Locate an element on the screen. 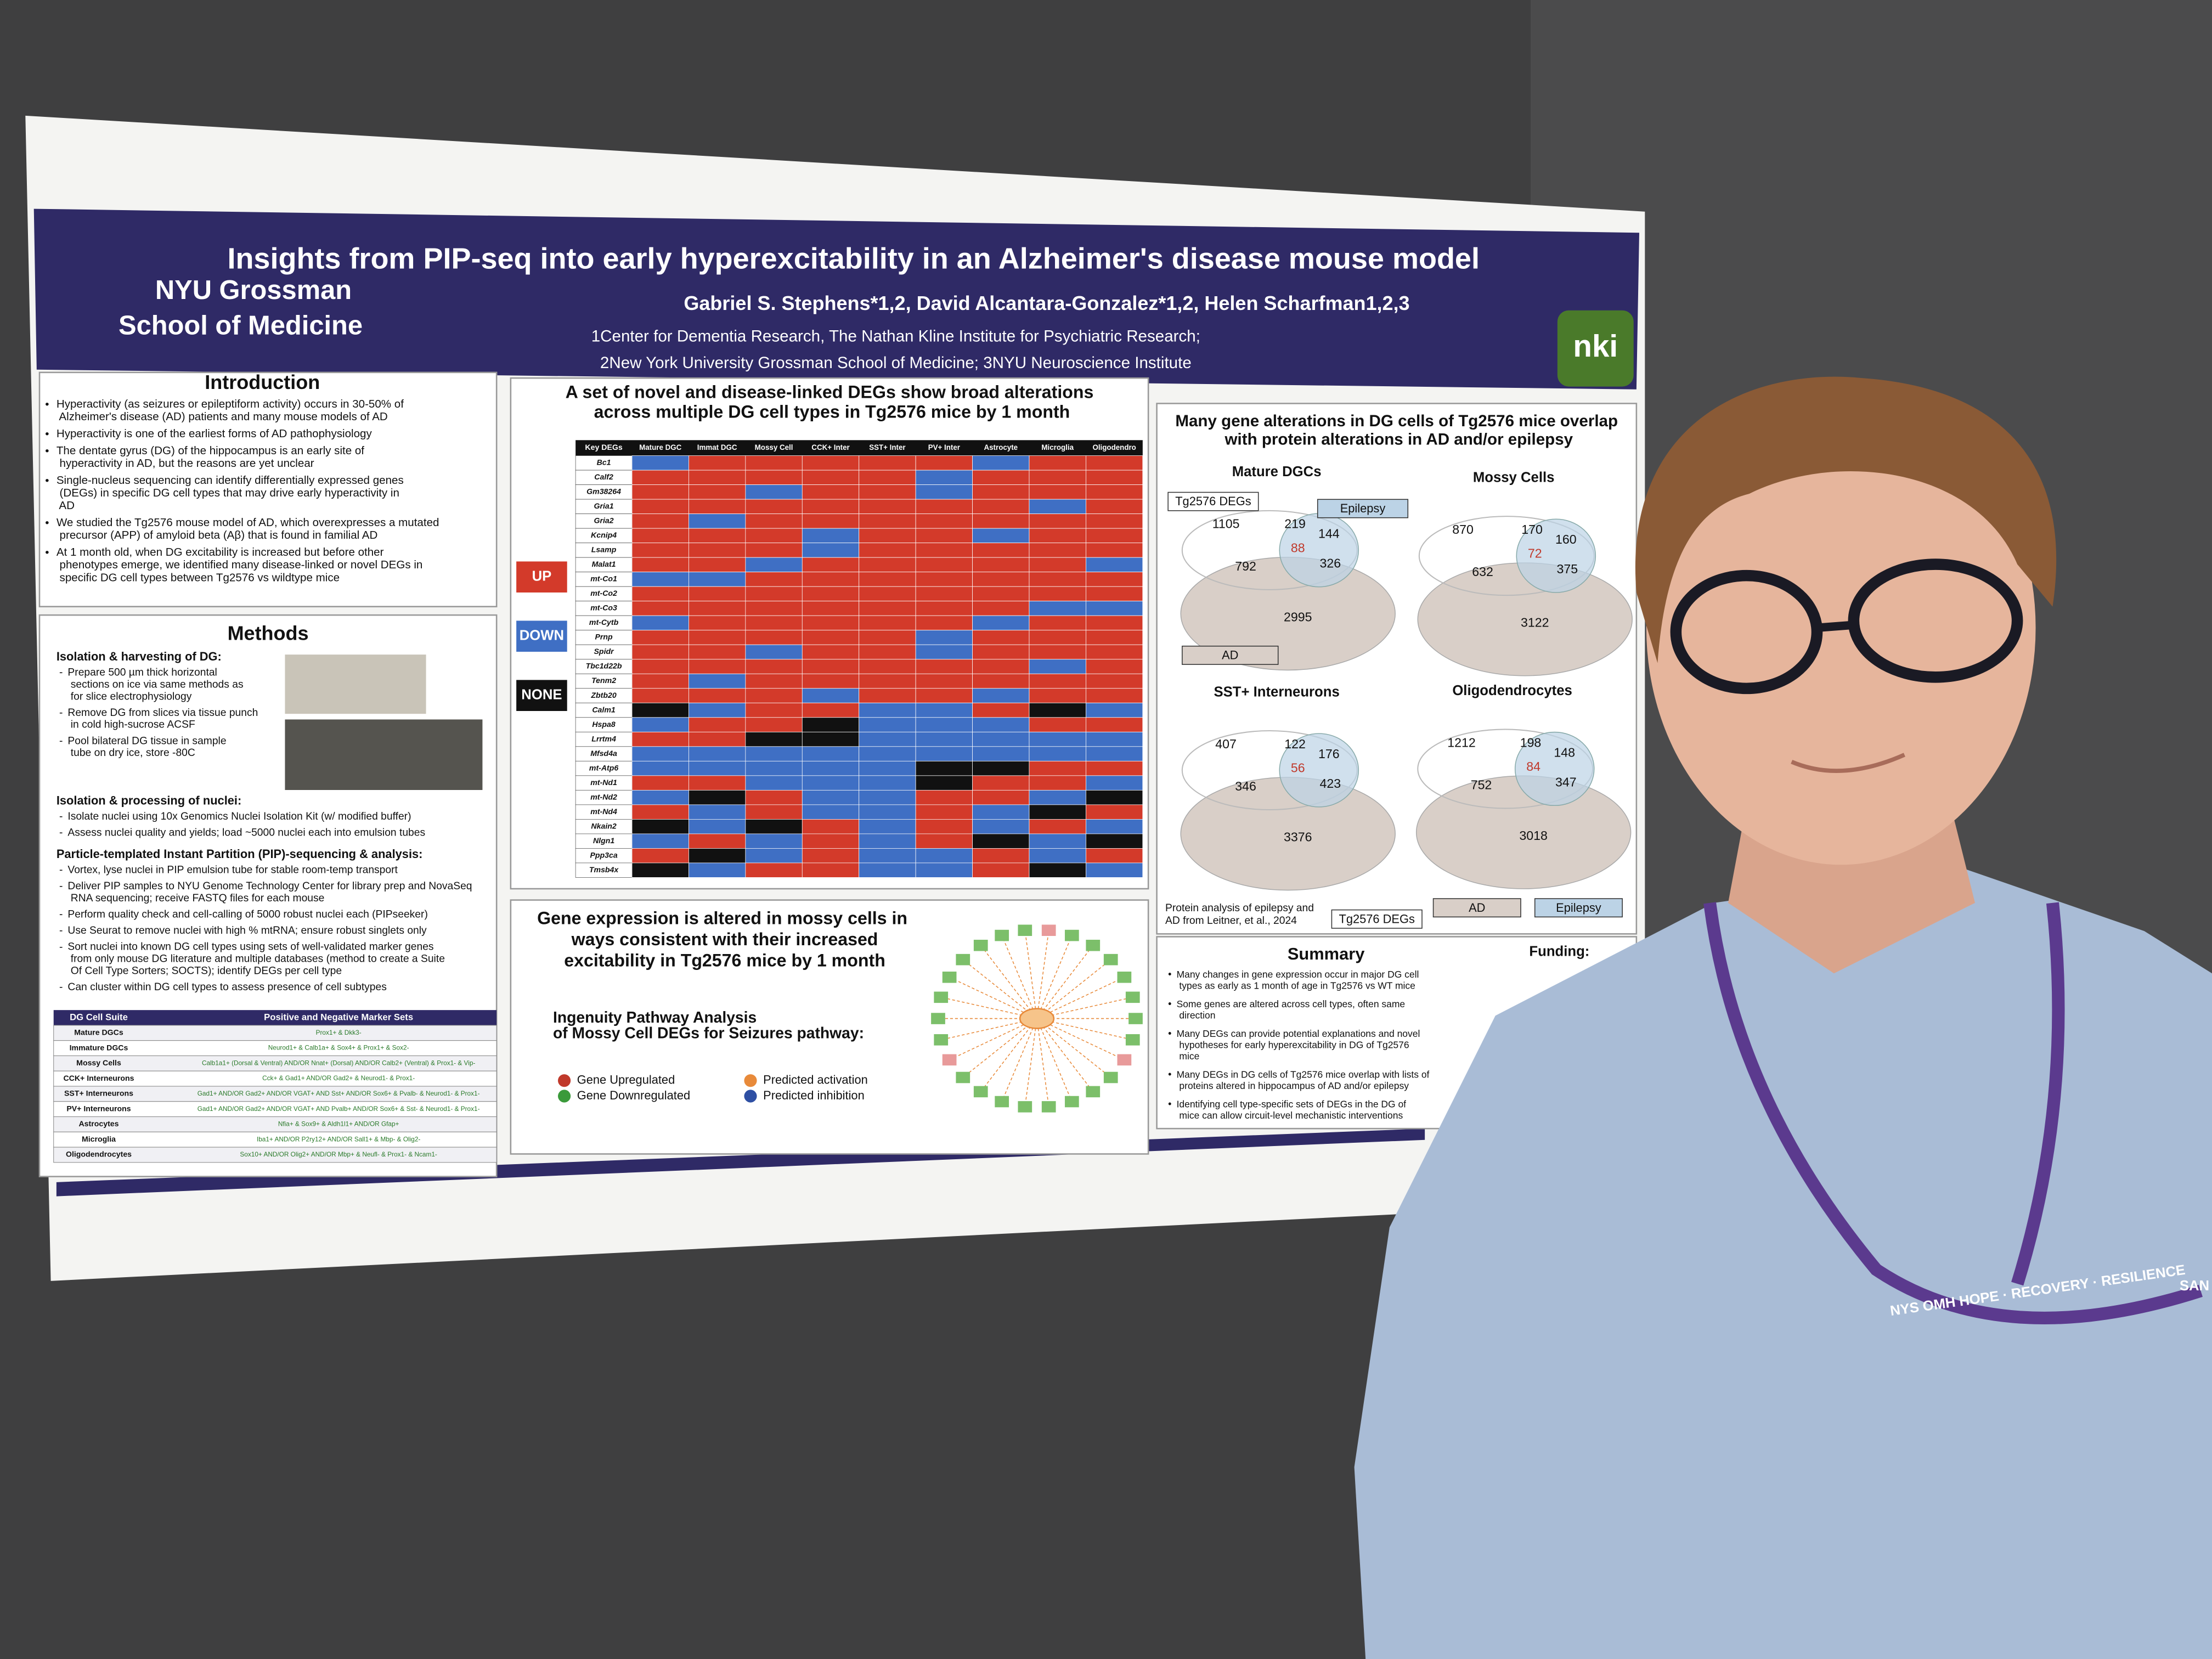  table-row is located at coordinates (275, 1078).